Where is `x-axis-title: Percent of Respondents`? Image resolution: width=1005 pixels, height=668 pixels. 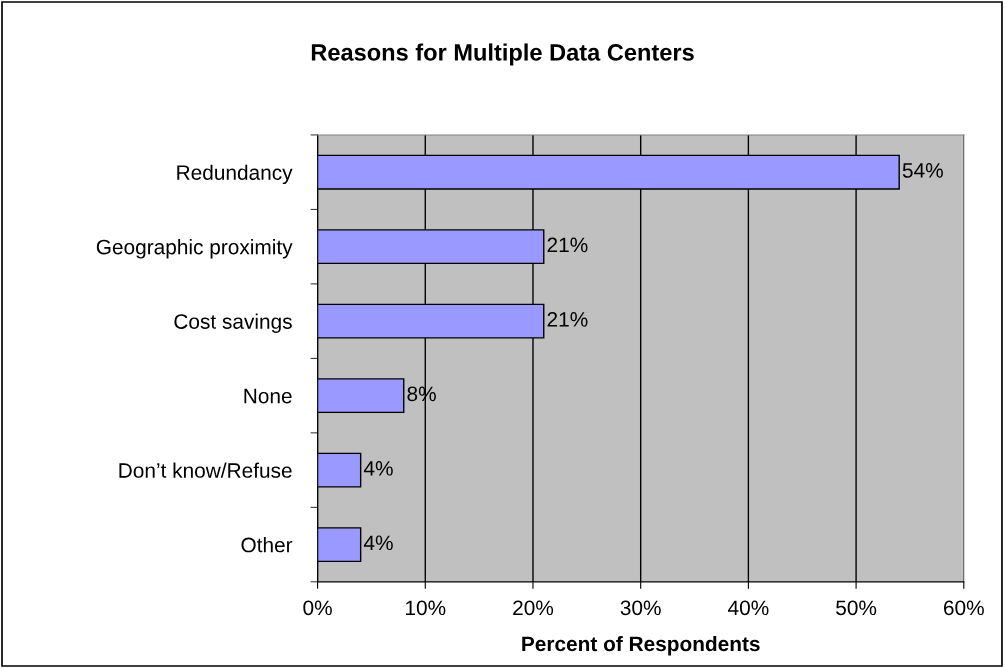 x-axis-title: Percent of Respondents is located at coordinates (641, 645).